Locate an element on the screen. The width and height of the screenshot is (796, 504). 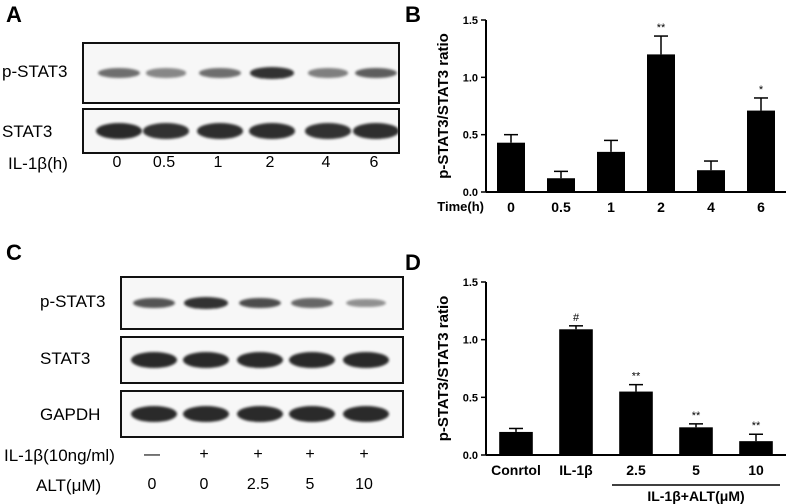
blot-stat3-c is located at coordinates (262, 360).